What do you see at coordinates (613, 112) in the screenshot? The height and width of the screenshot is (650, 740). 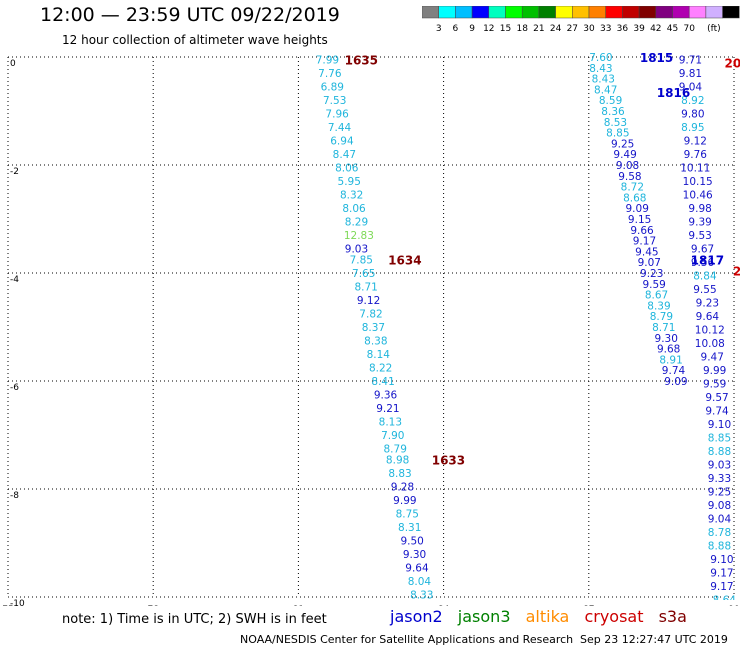 I see `swh-value: 8.36` at bounding box center [613, 112].